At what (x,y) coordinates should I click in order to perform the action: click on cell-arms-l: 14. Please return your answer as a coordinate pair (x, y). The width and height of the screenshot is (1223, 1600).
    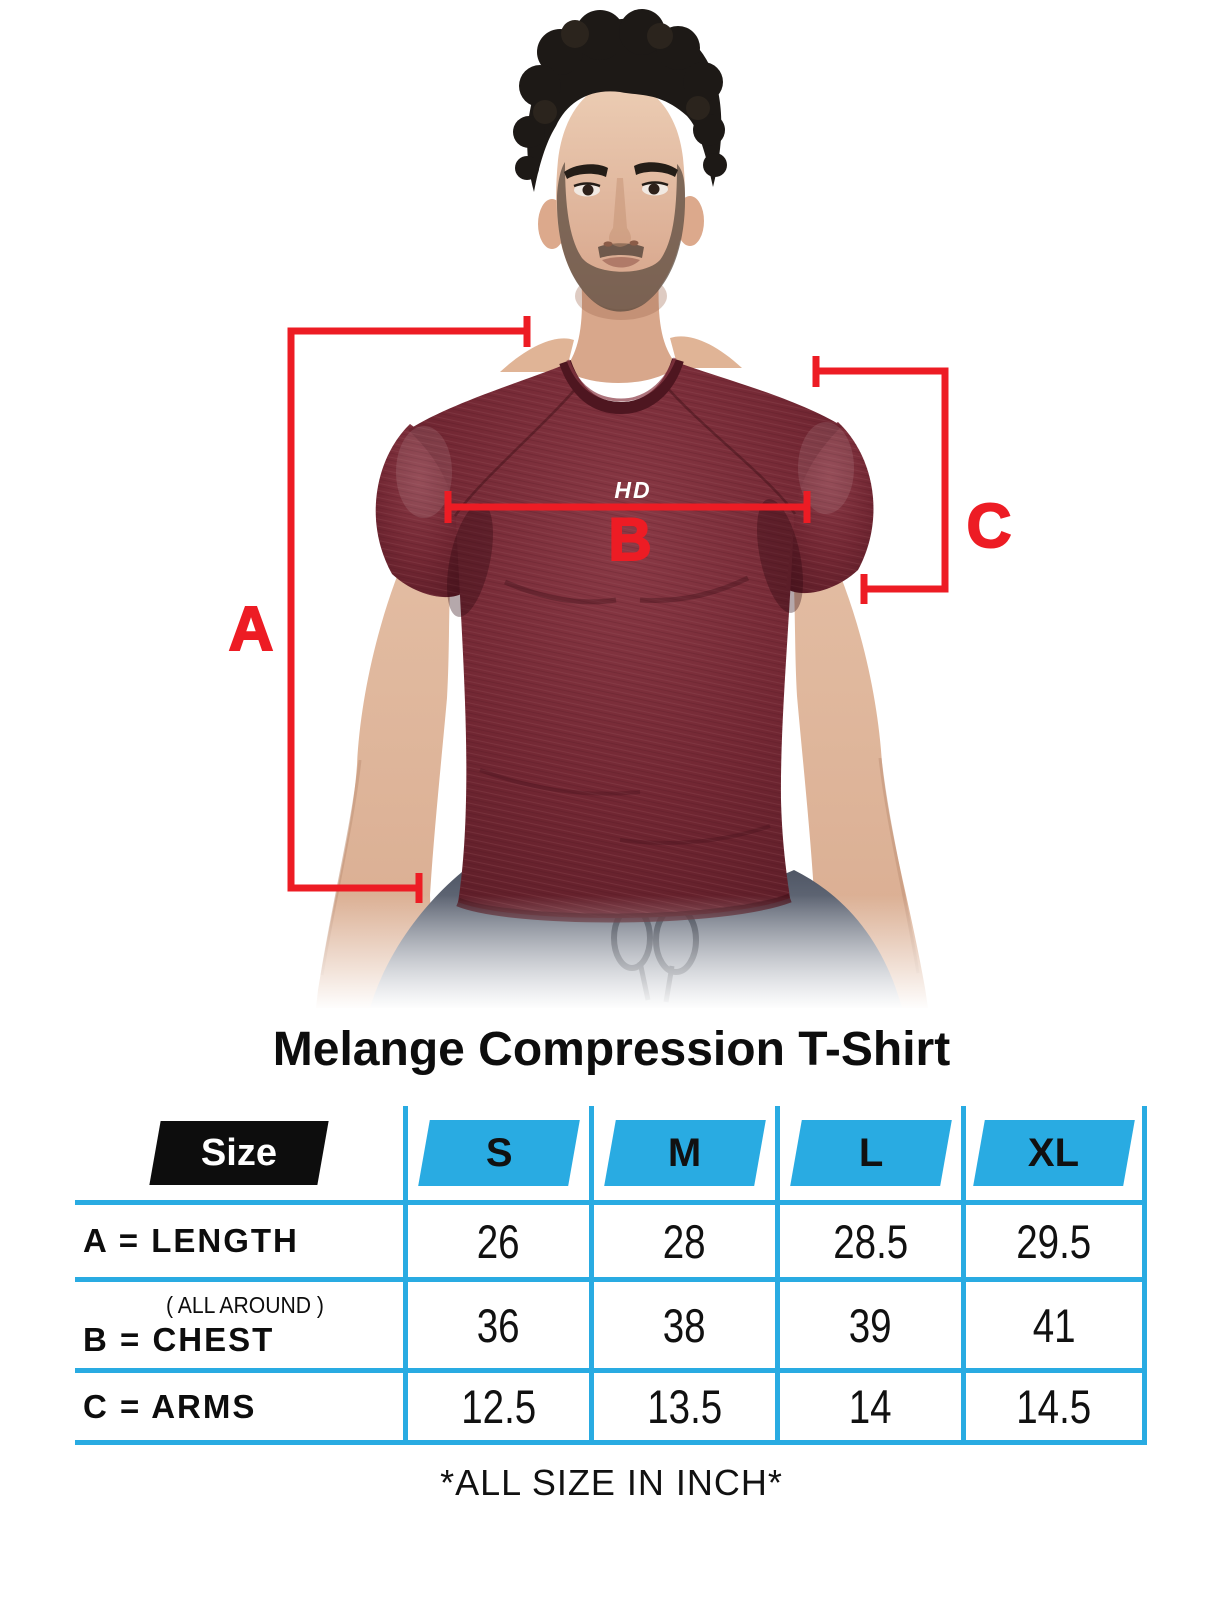
    Looking at the image, I should click on (868, 1406).